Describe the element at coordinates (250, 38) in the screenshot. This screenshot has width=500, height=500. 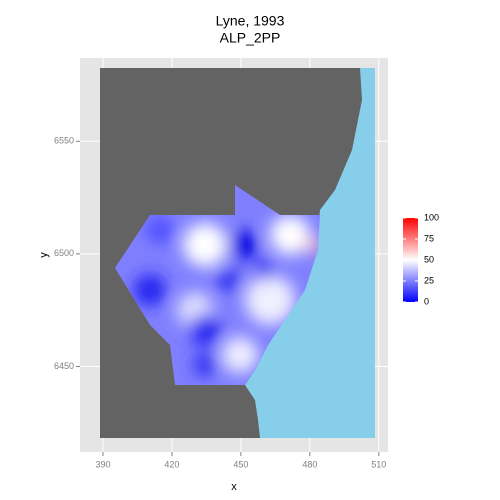
I see `chart-subtitle: ALP_2PP` at that location.